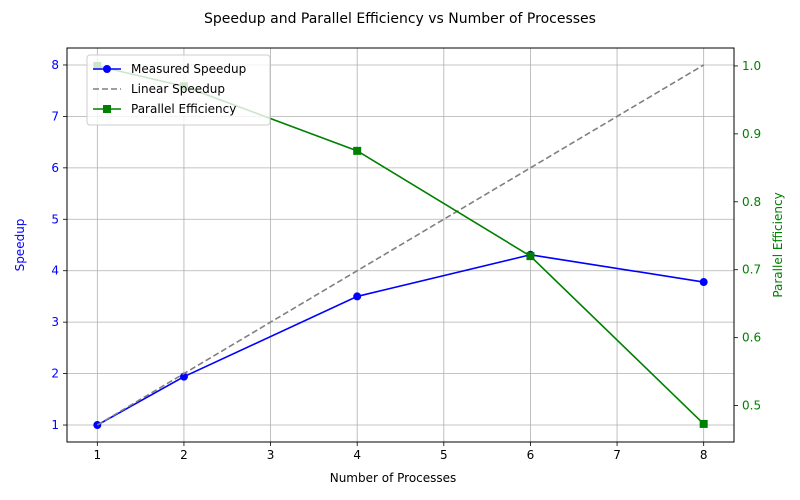  I want to click on y-tick-label-right: 0.8, so click(751, 202).